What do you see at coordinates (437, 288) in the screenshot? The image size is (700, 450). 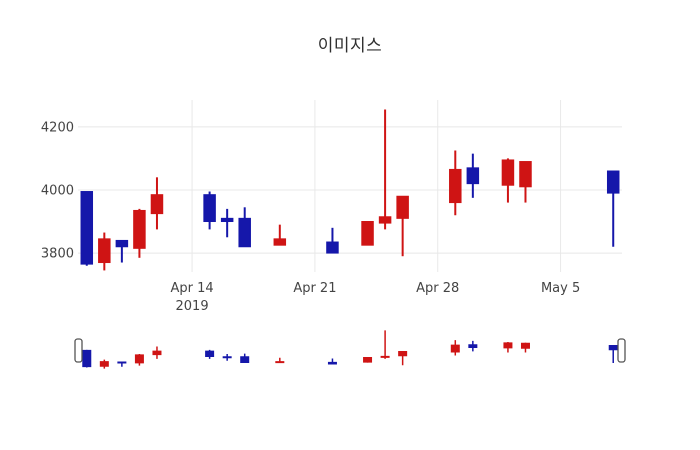 I see `x-tick-apr-28: Apr 28` at bounding box center [437, 288].